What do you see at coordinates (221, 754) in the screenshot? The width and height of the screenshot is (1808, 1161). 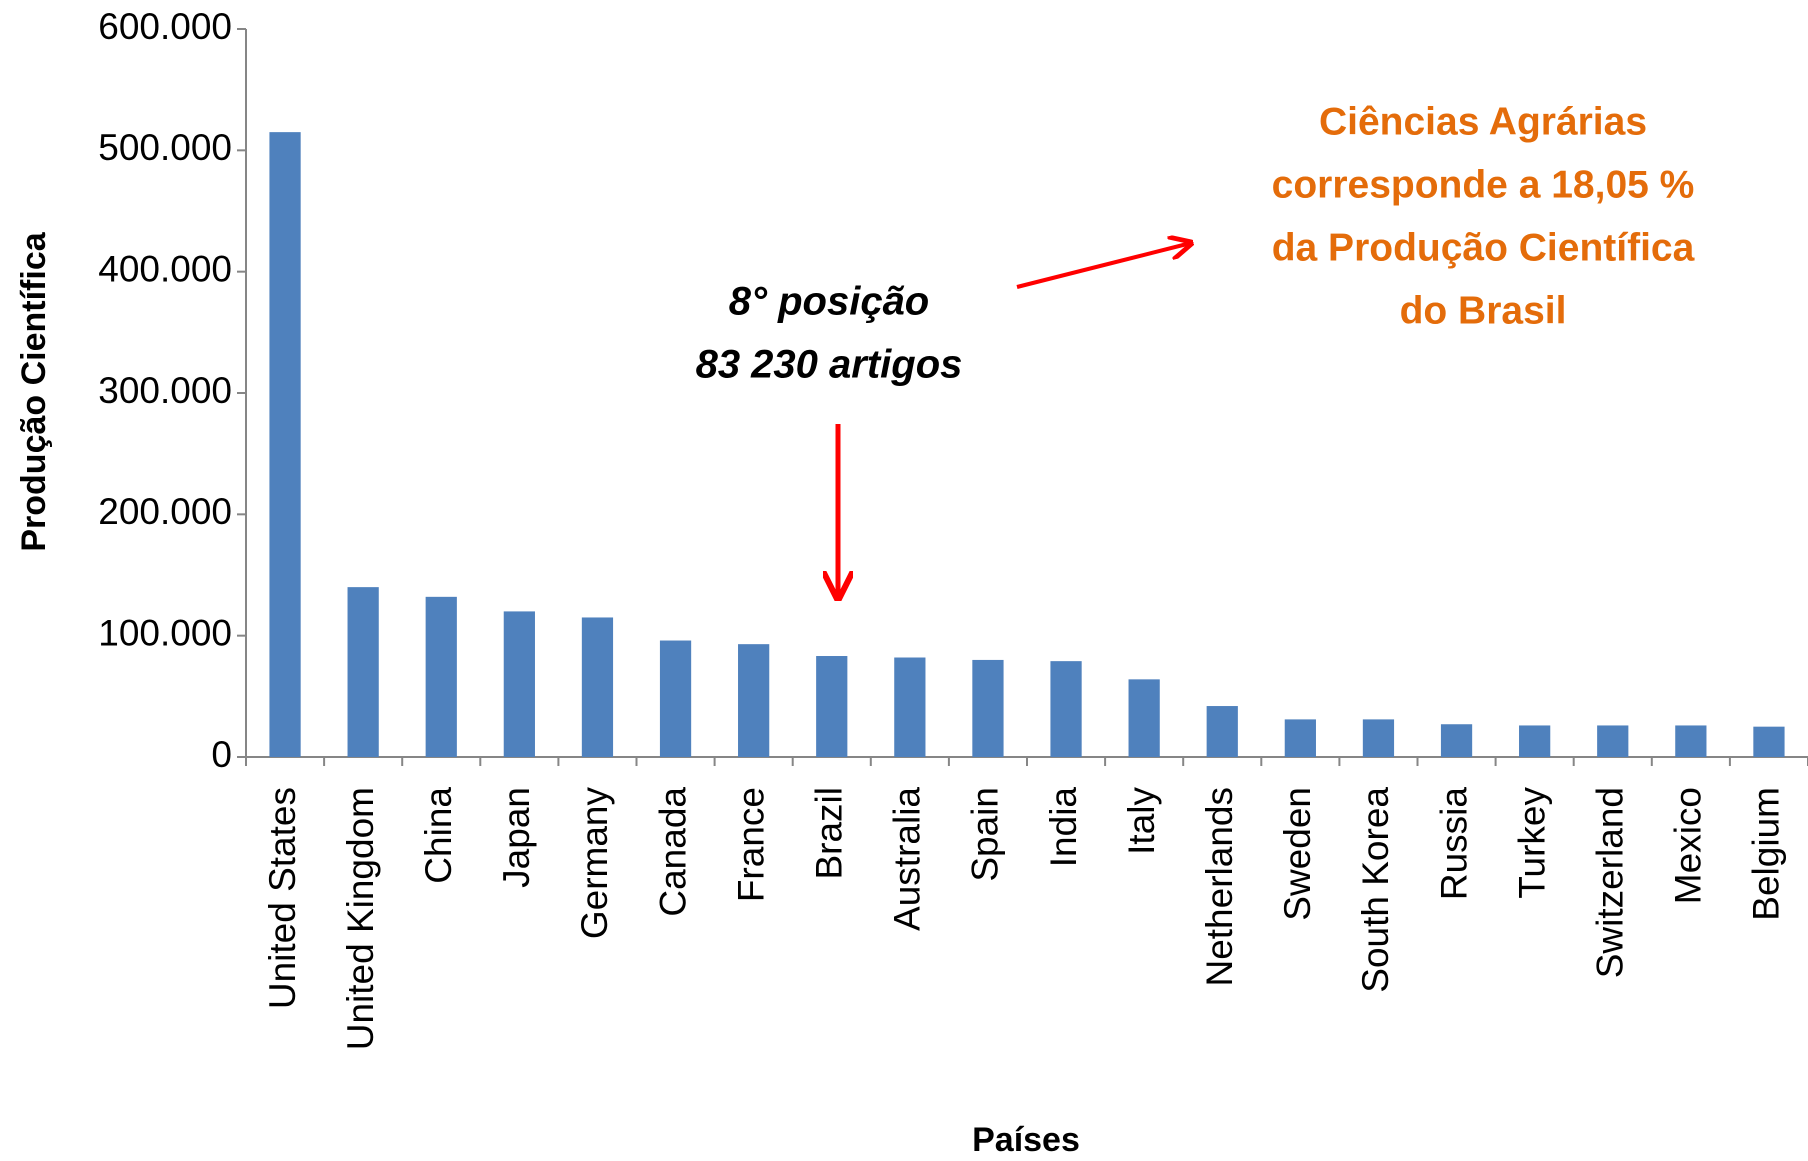 I see `y-tick-label: 0` at bounding box center [221, 754].